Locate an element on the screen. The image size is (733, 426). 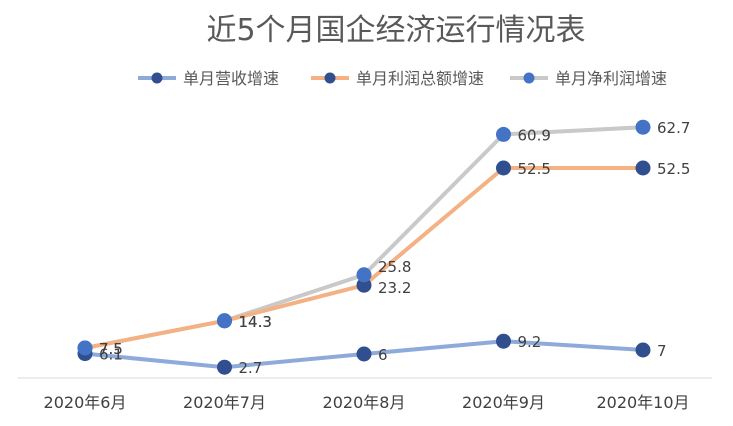
data-label: 2.7 is located at coordinates (251, 368).